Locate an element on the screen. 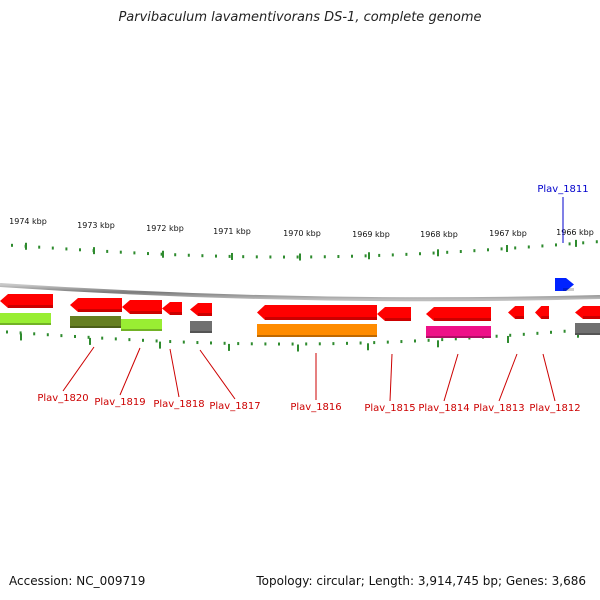 The width and height of the screenshot is (600, 600). gene-arrows is located at coordinates (300, 299).